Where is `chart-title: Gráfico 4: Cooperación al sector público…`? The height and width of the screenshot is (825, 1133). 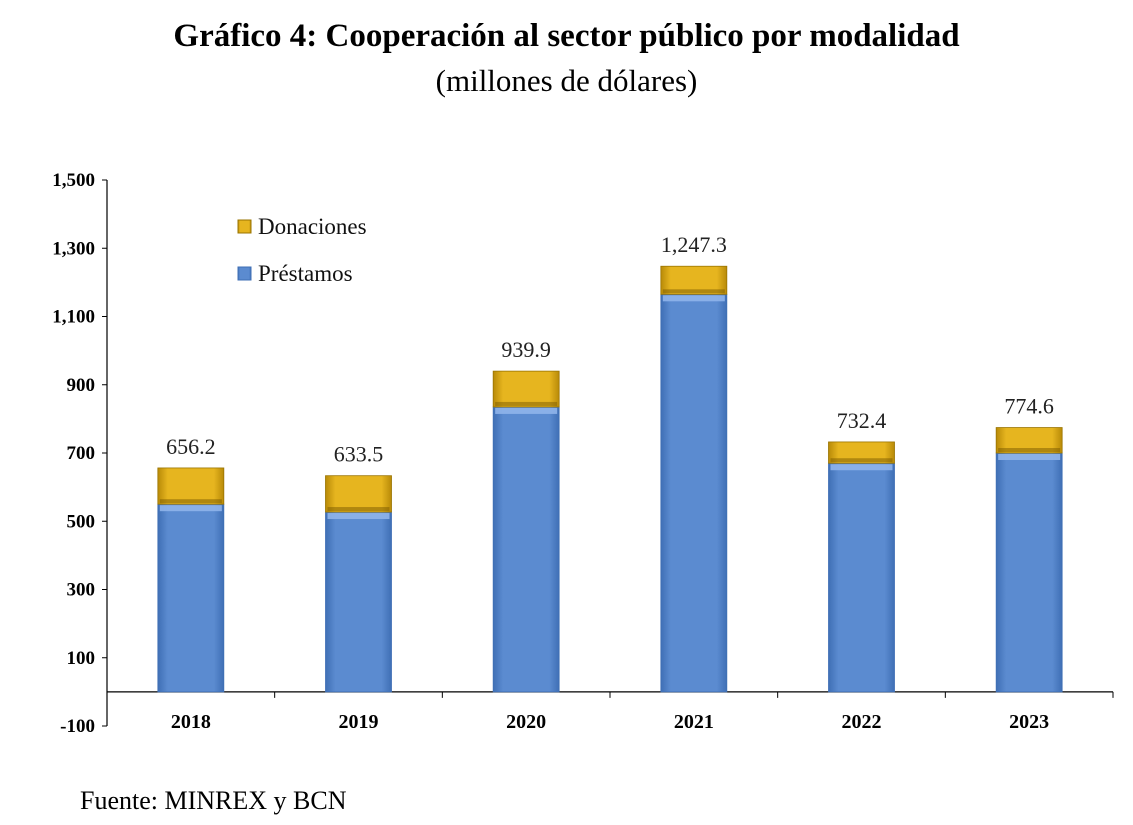 chart-title: Gráfico 4: Cooperación al sector público… is located at coordinates (566, 36).